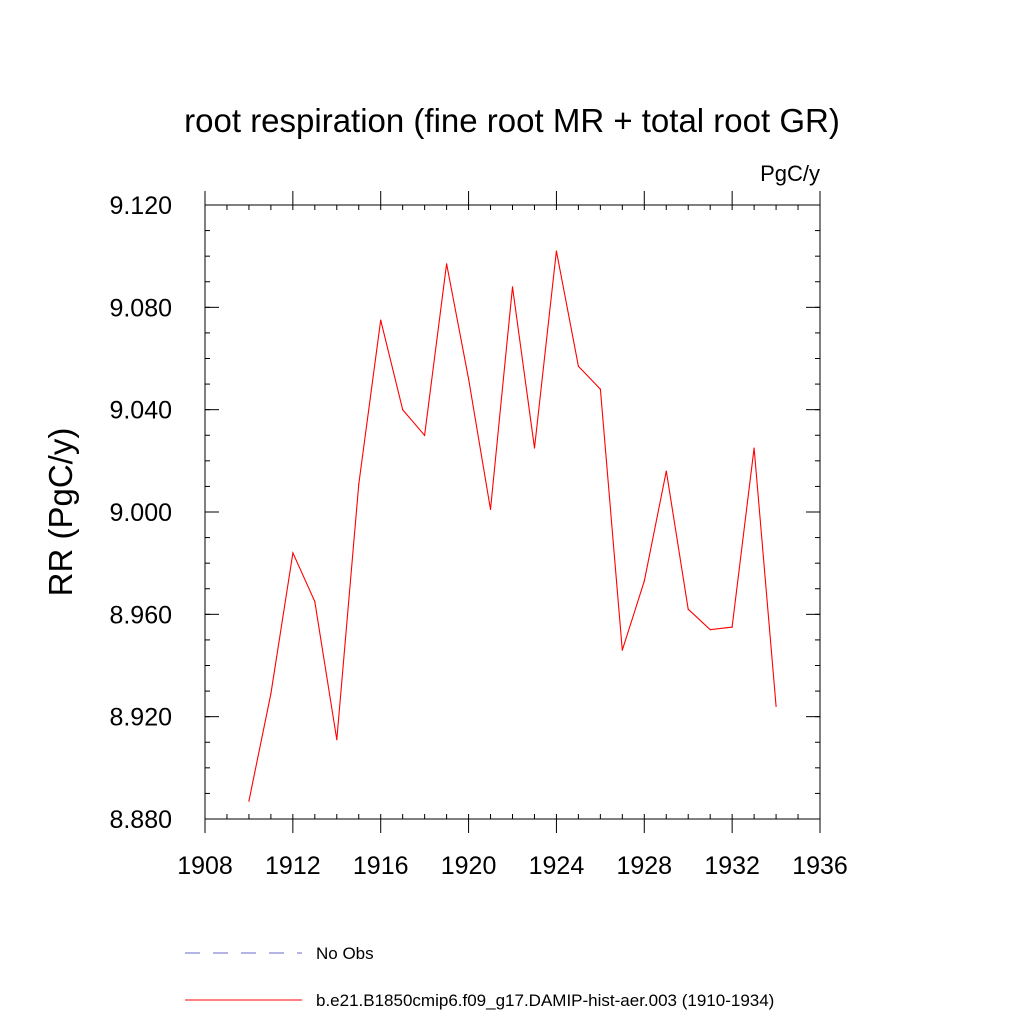 The image size is (1024, 1024). I want to click on y-tick-label: 9.080, so click(140, 308).